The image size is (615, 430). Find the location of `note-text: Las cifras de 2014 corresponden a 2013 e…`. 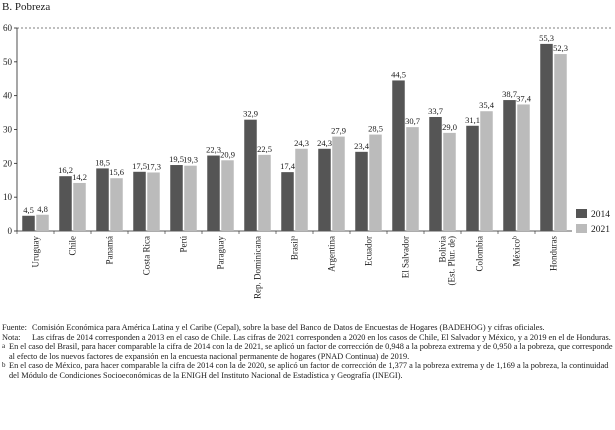

note-text: Las cifras de 2014 corresponden a 2013 e… is located at coordinates (321, 337).